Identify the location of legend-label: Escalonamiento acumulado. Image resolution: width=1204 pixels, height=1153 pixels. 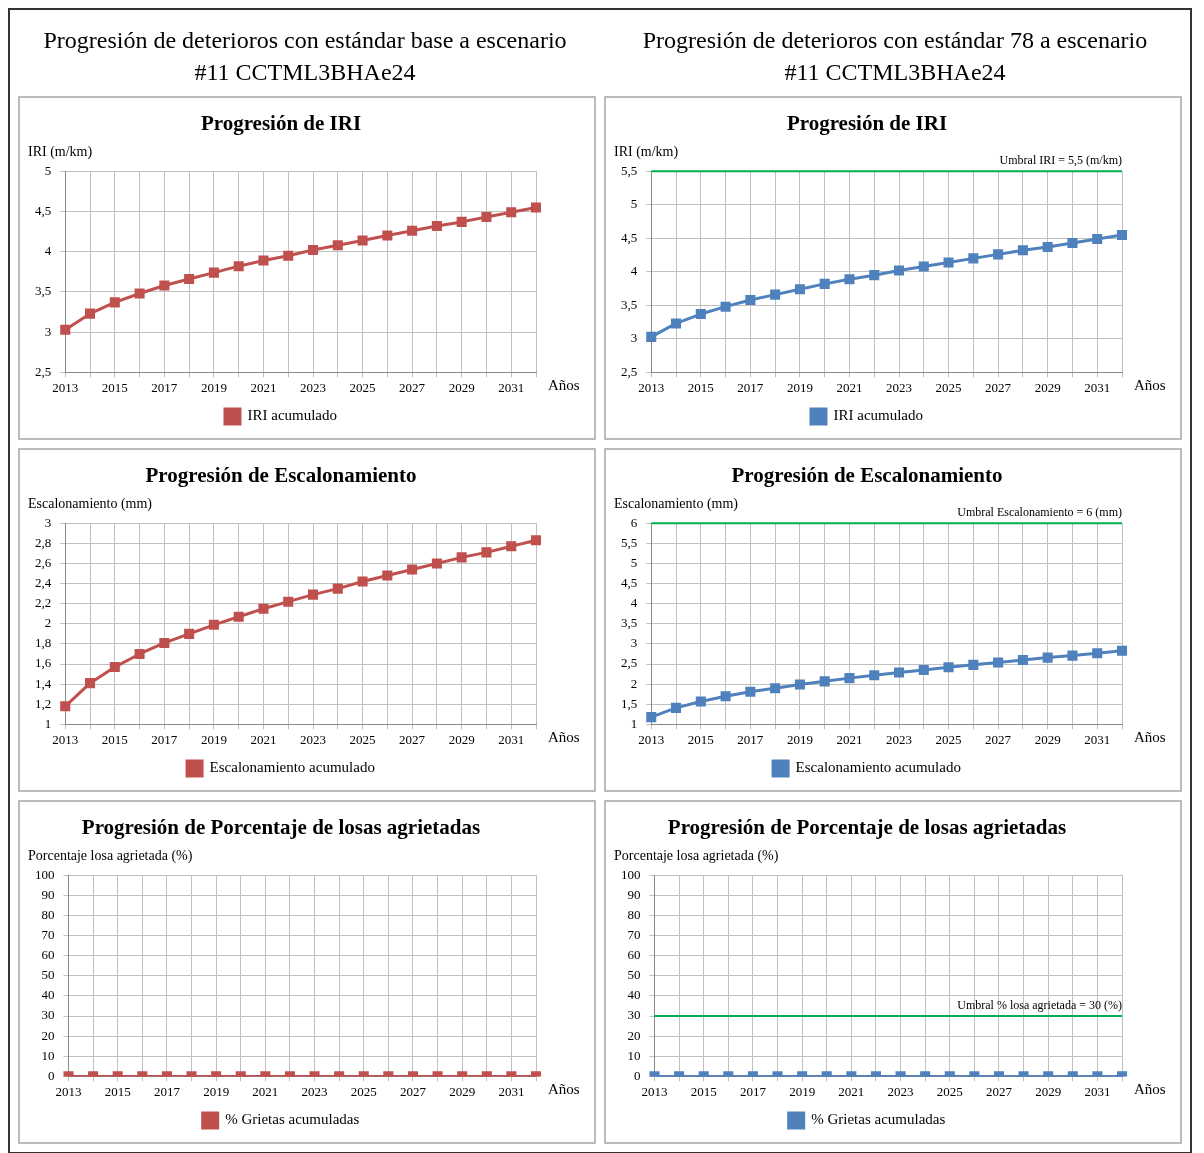
(292, 767).